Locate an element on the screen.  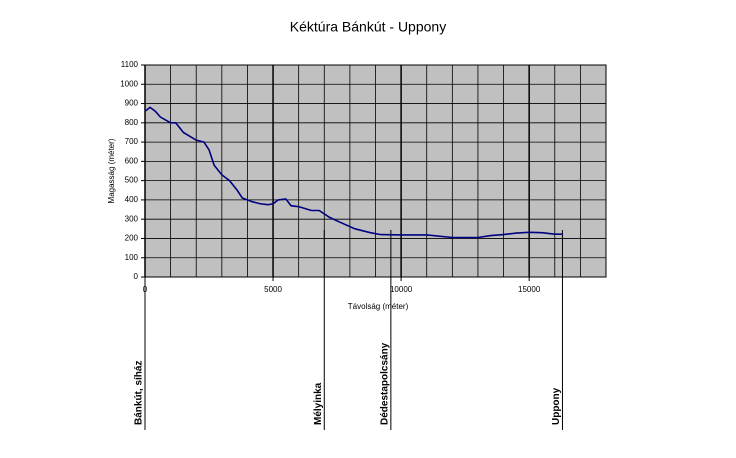
y-tick-label: 800 is located at coordinates (132, 122).